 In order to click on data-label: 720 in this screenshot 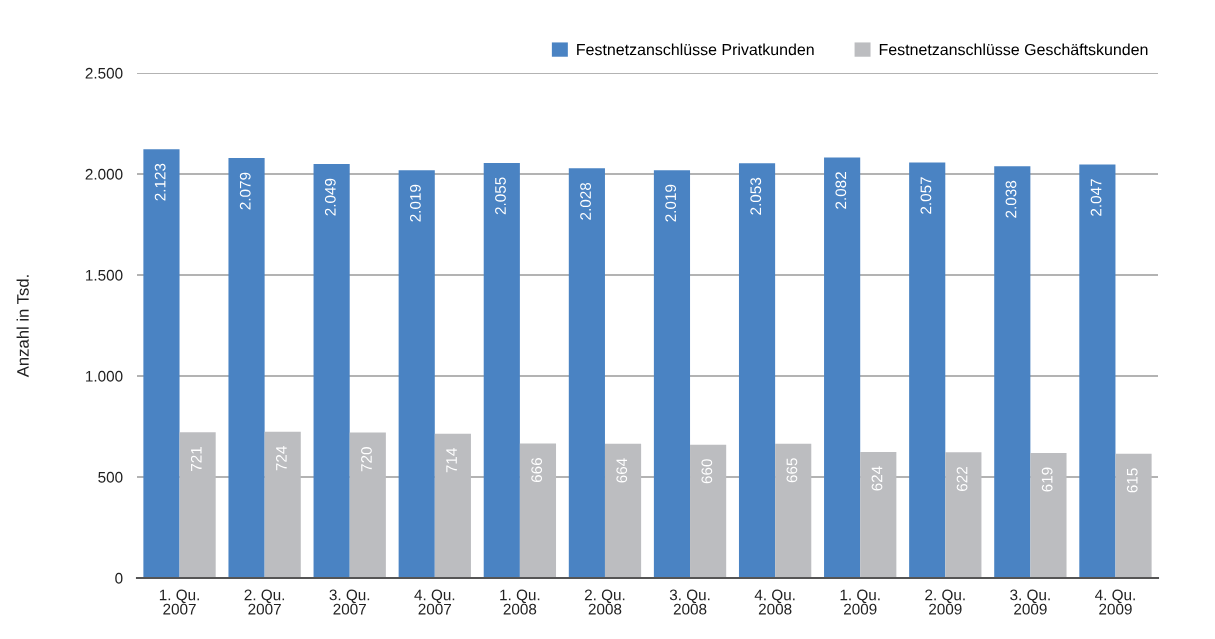, I will do `click(366, 459)`.